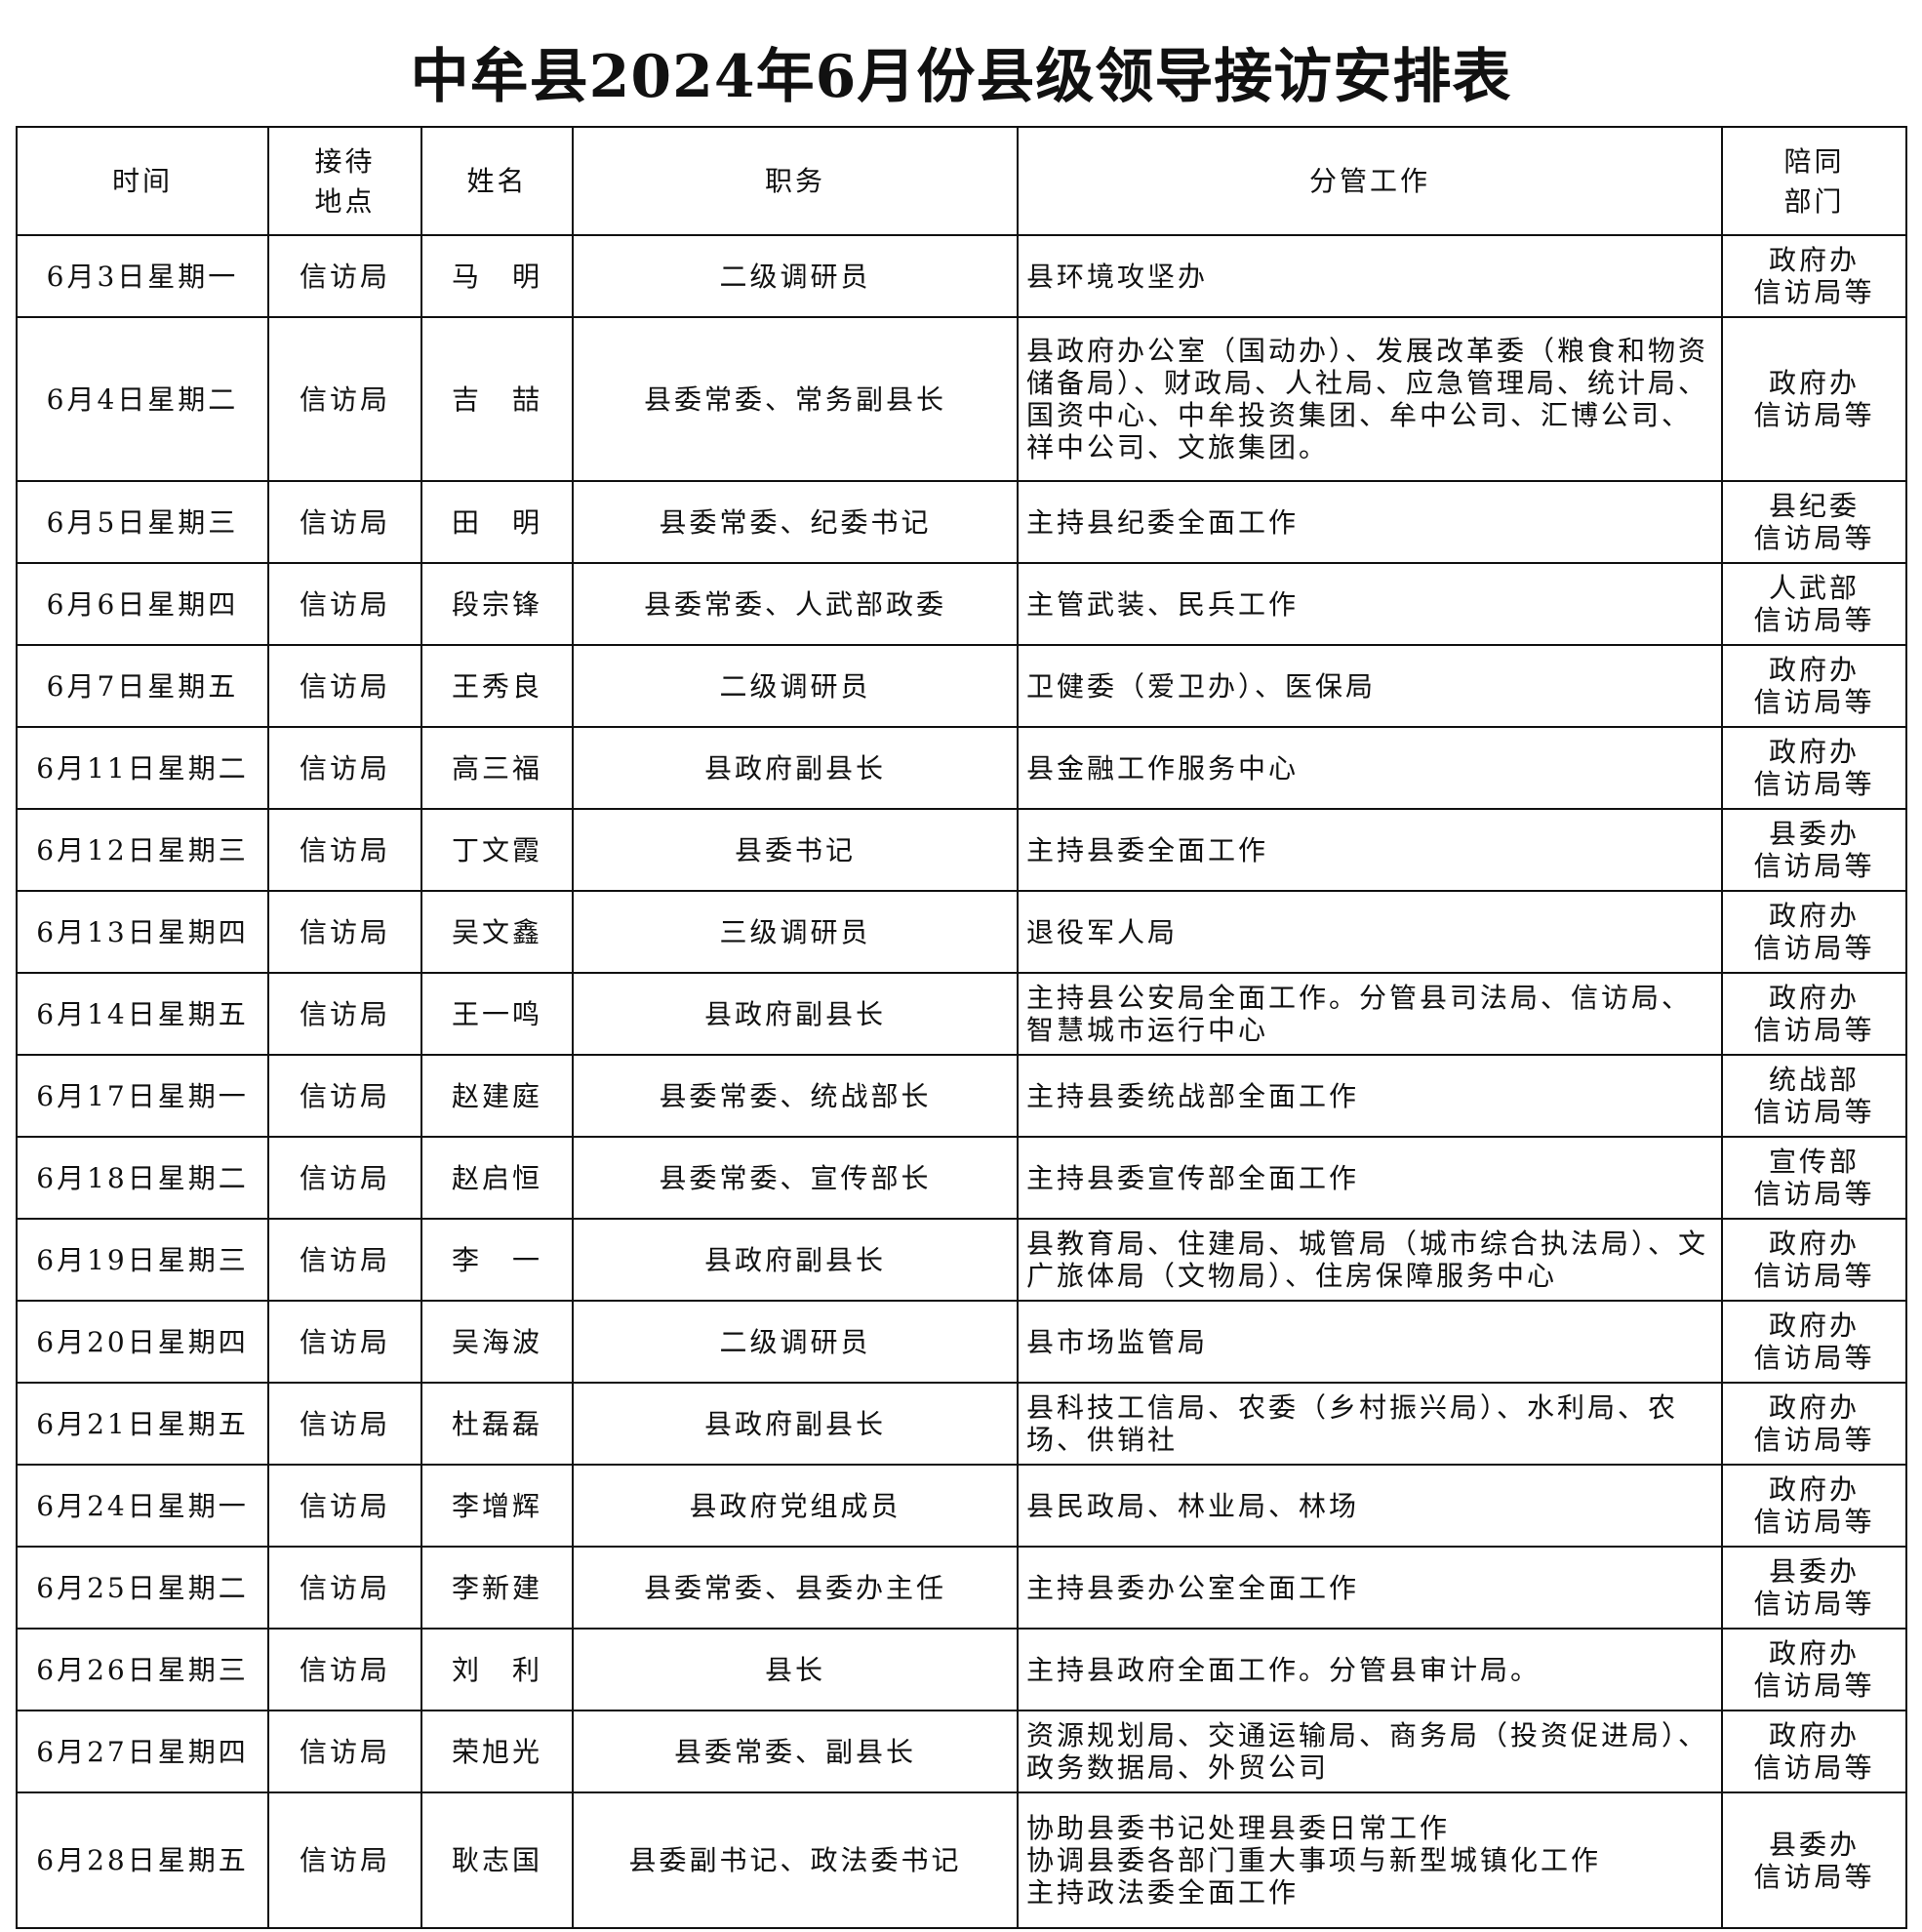 Image resolution: width=1922 pixels, height=1932 pixels. I want to click on title-cell: 县长, so click(795, 1669).